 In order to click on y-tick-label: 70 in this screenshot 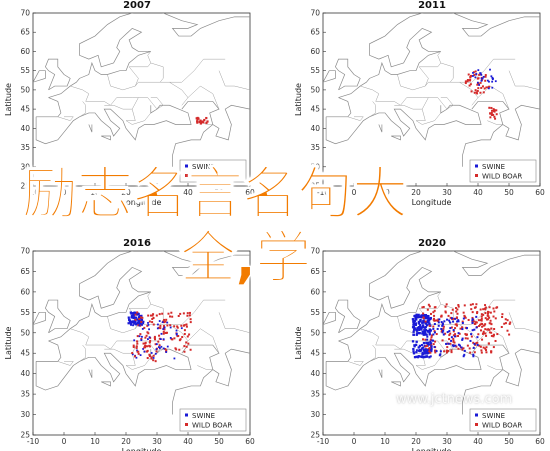, I will do `click(25, 251)`.